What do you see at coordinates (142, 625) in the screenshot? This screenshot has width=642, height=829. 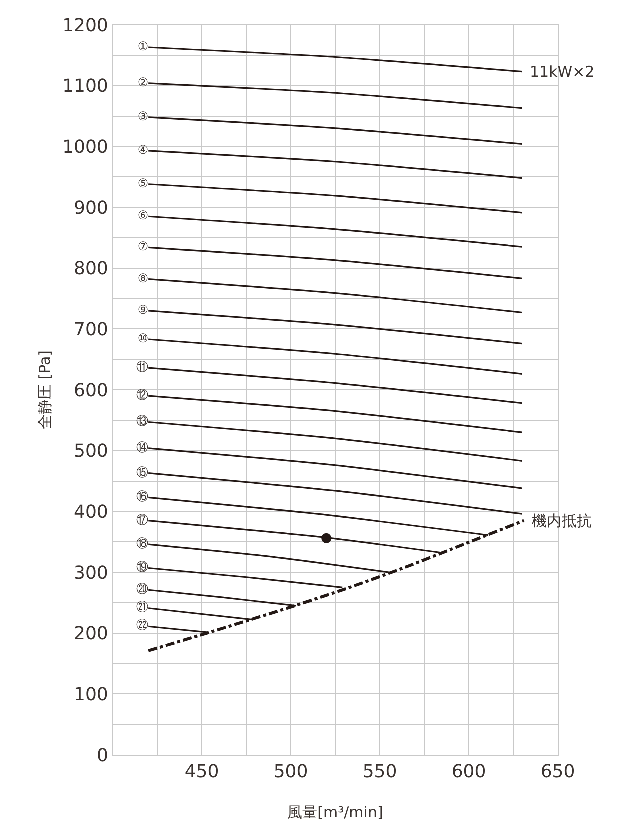 I see `series-label: ㉒` at bounding box center [142, 625].